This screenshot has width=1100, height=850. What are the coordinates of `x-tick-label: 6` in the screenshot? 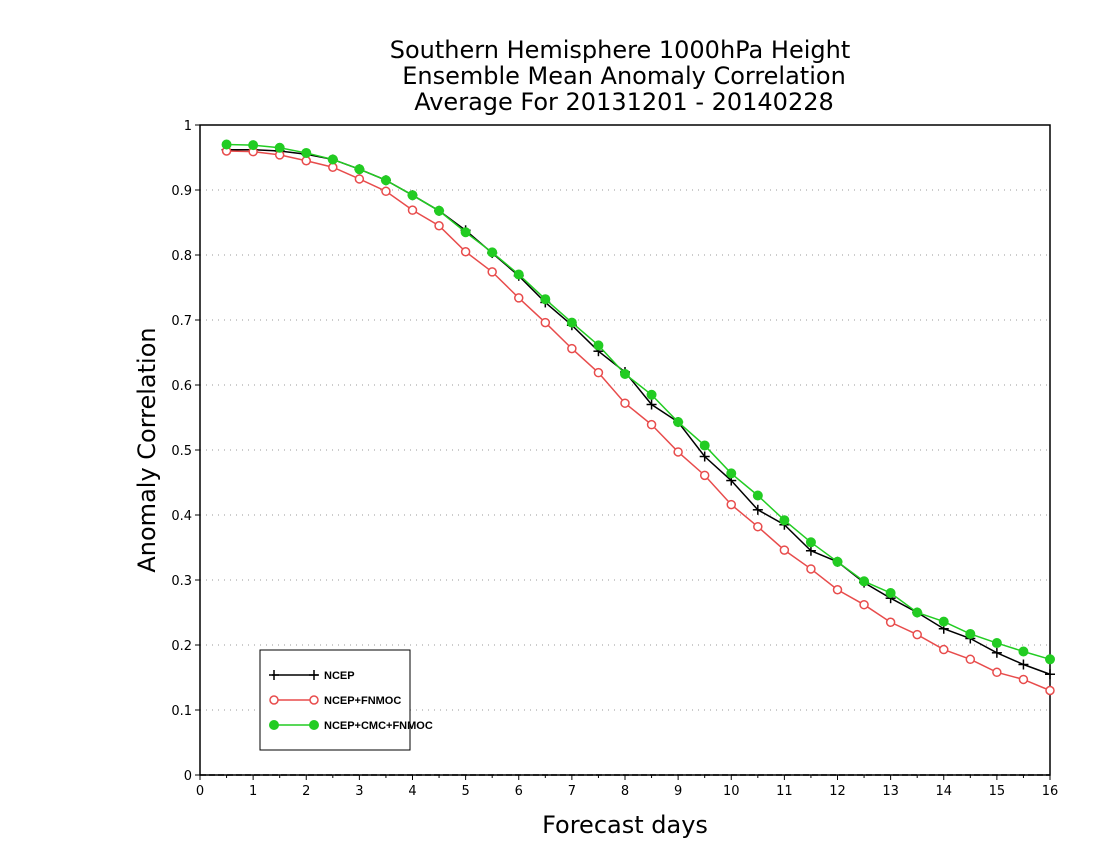 It's located at (519, 791).